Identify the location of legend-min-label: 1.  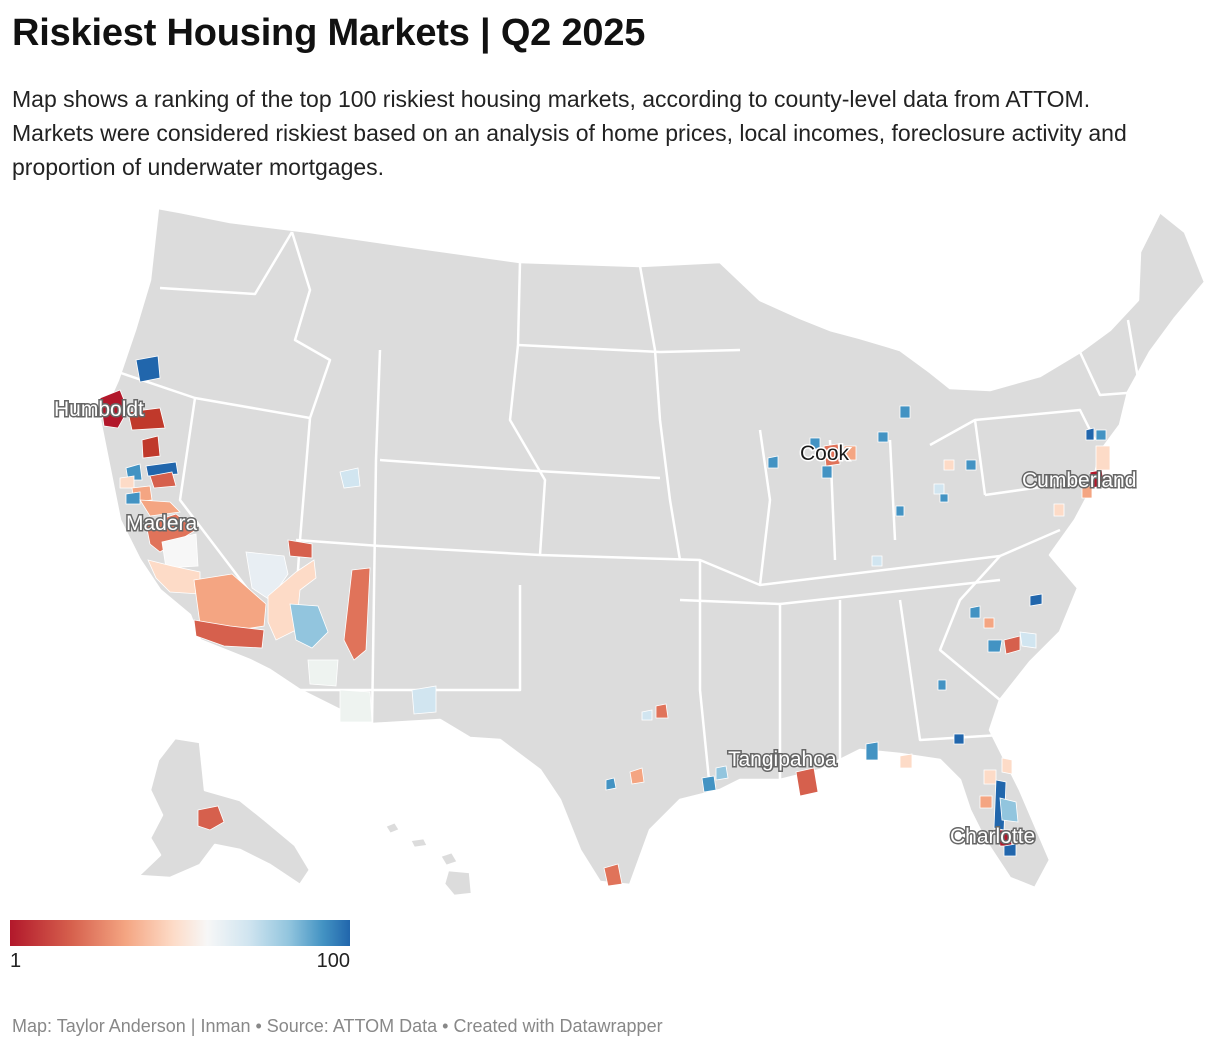
(16, 961).